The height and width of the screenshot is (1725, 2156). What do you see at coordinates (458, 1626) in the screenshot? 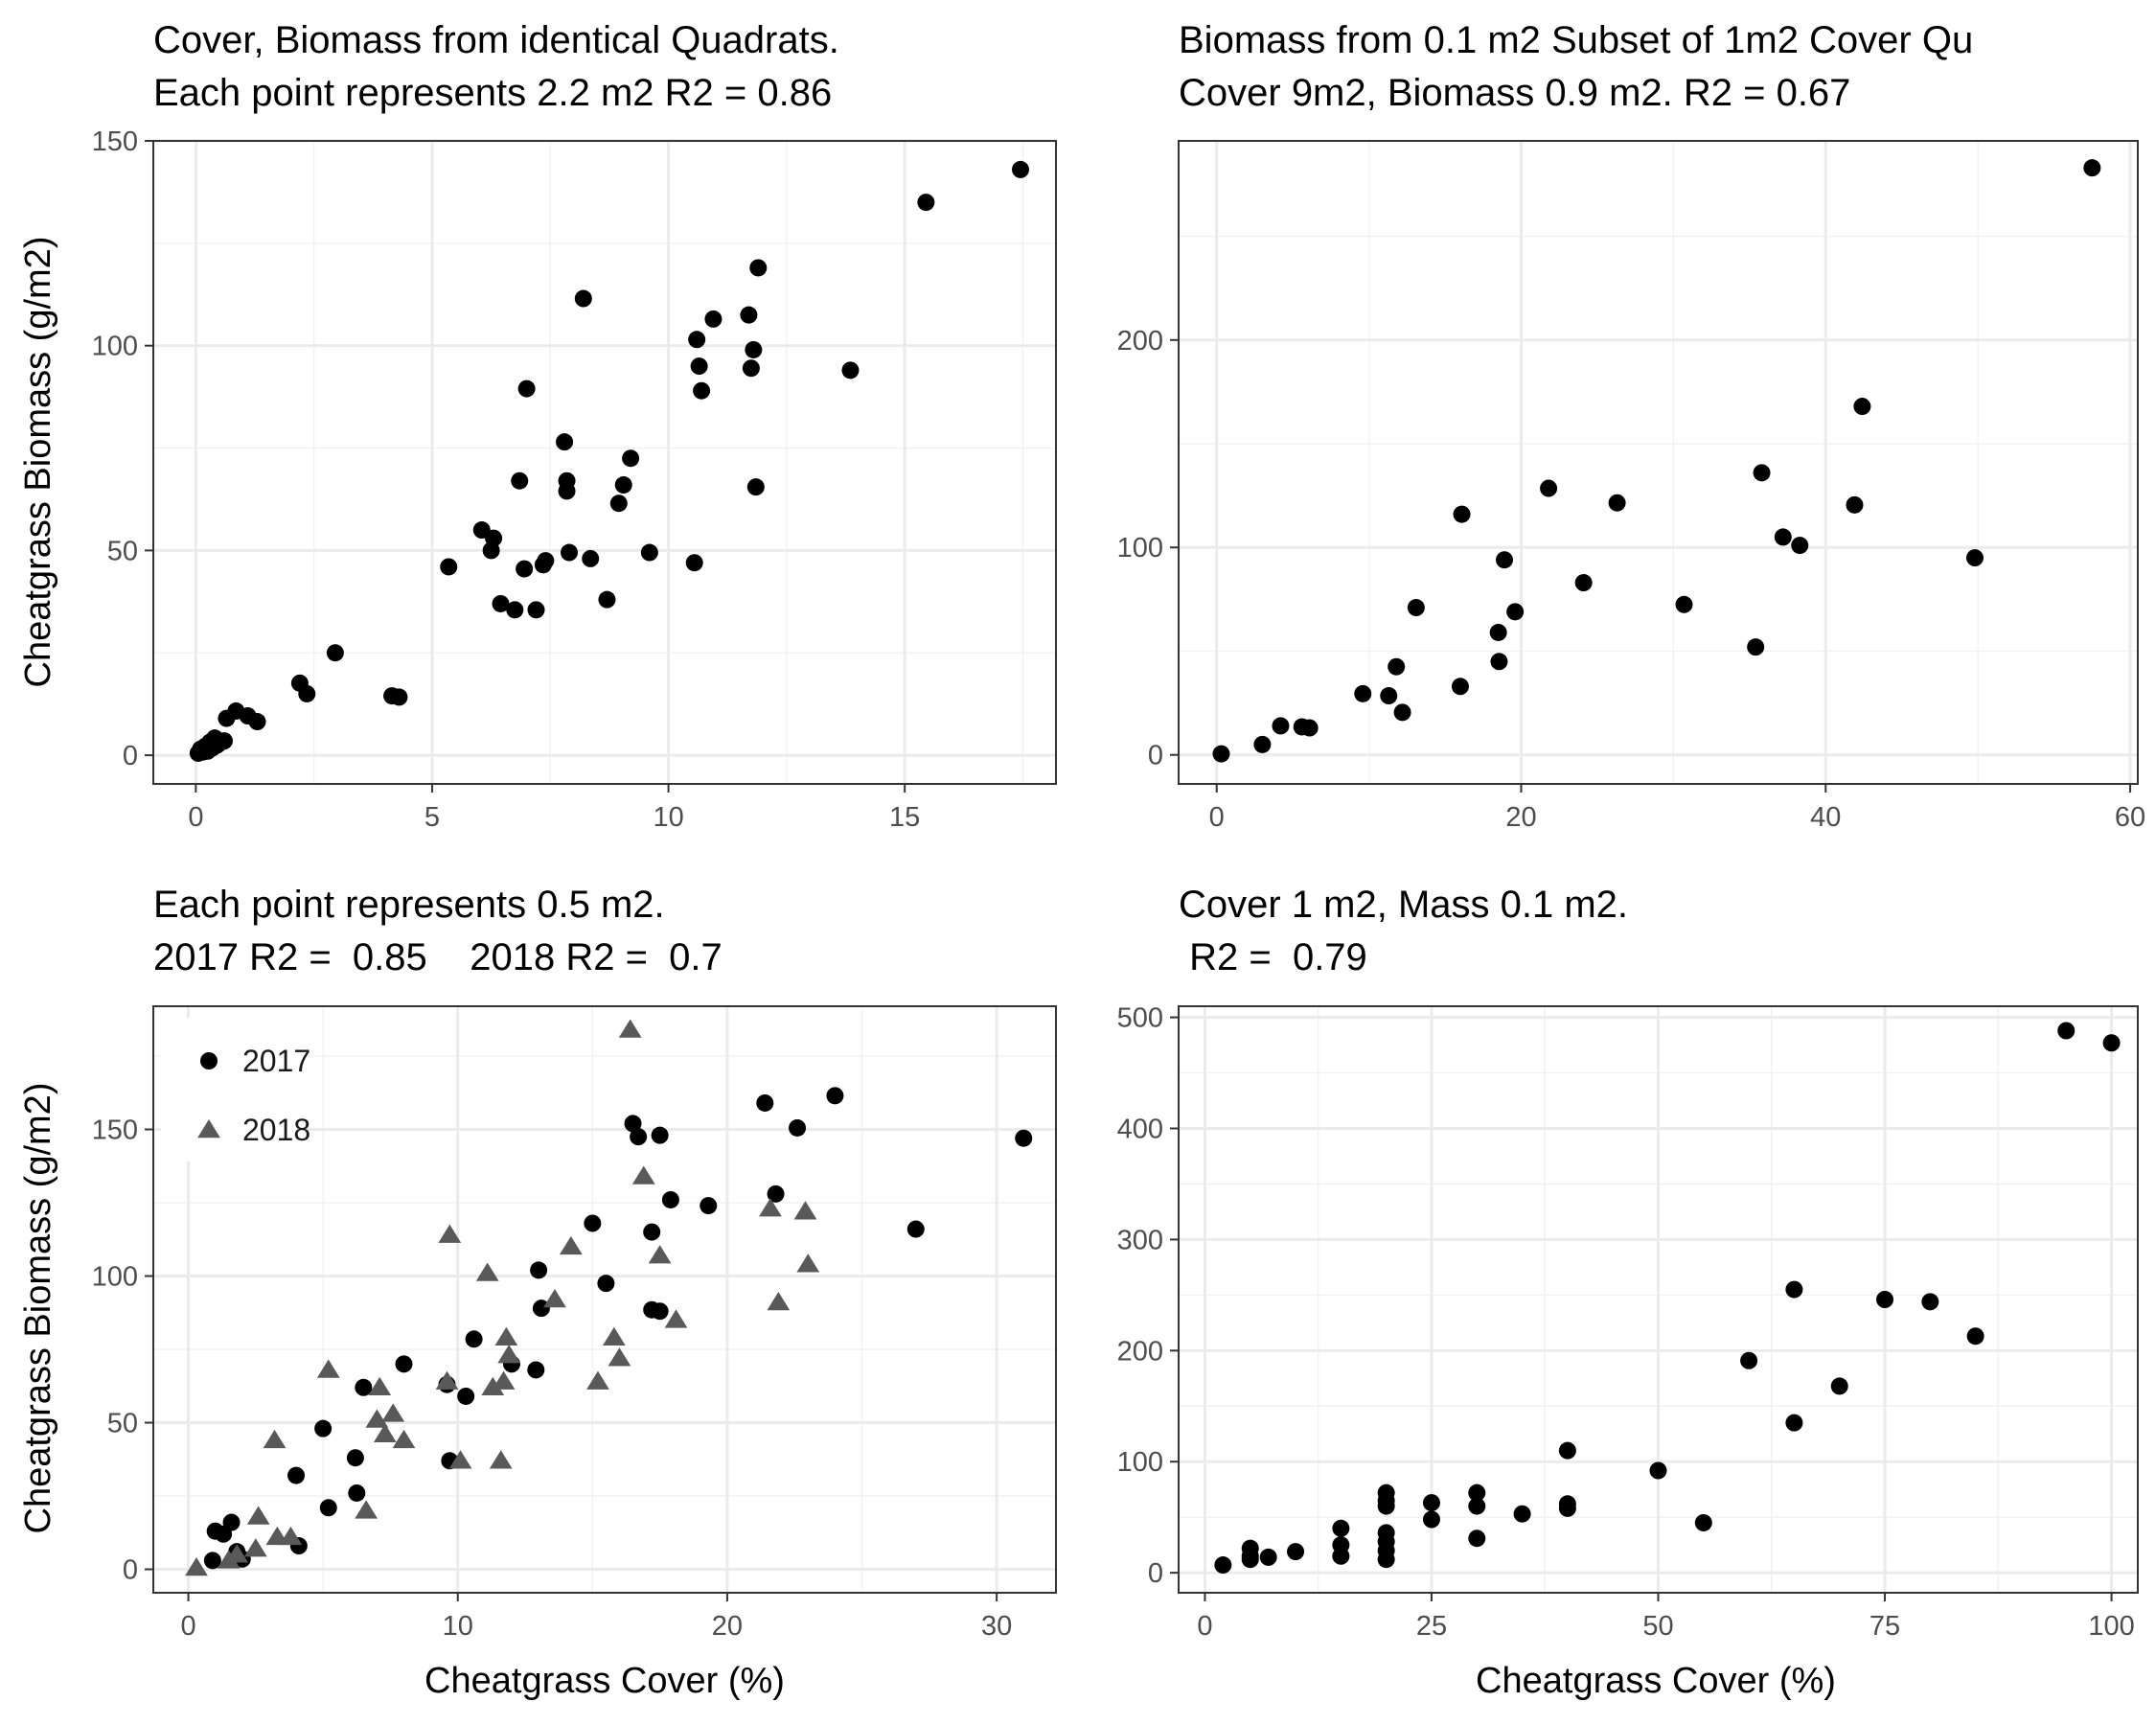
I see `panel-bottom-left-x-tick-label: 10` at bounding box center [458, 1626].